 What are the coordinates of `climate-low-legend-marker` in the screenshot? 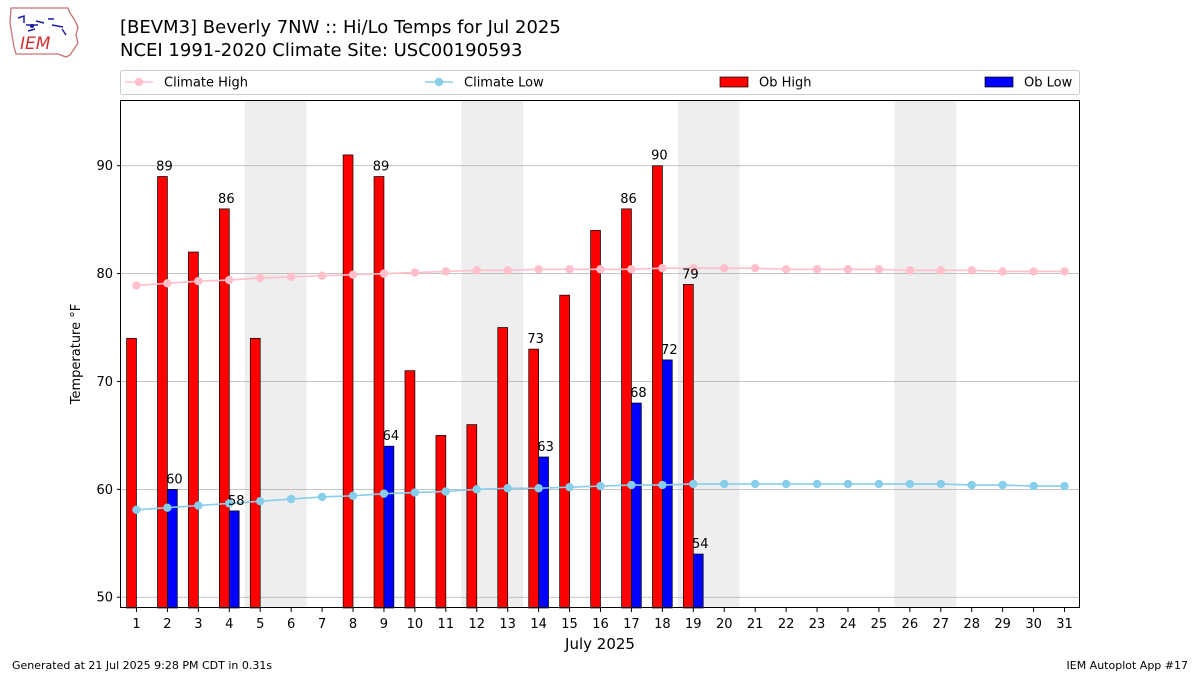 It's located at (439, 82).